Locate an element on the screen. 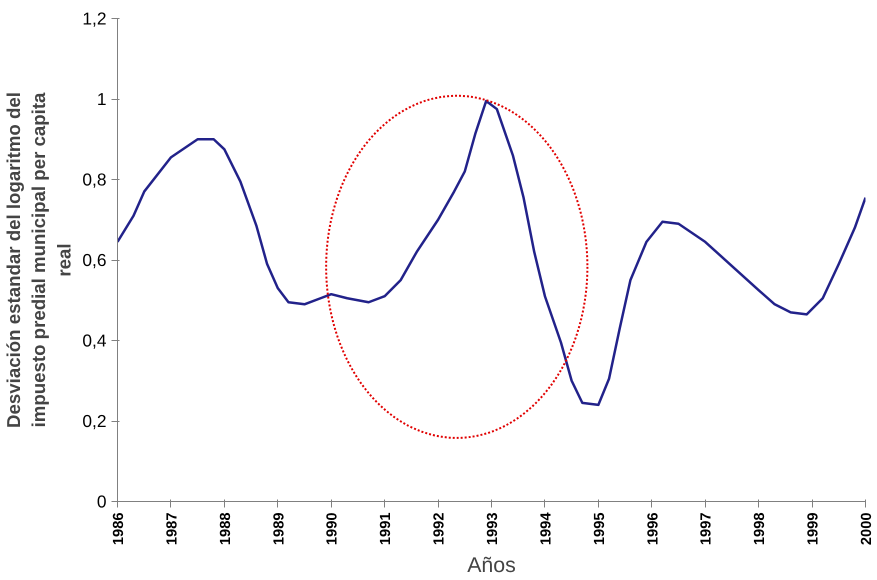 The image size is (877, 580). x-tick-label: 1989 is located at coordinates (279, 529).